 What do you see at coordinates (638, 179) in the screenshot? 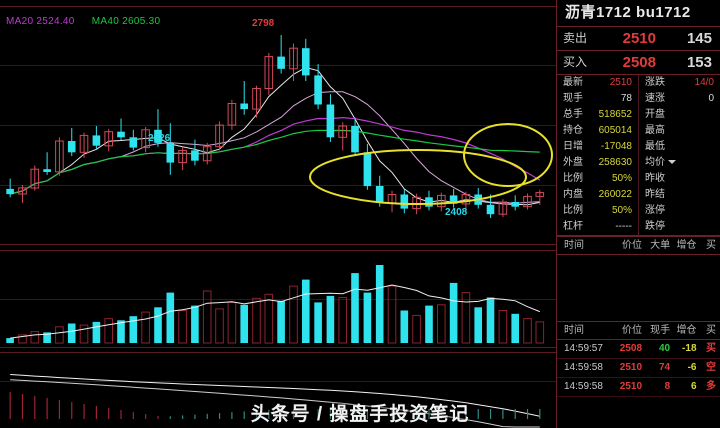
I see `stat-row: 比例 50% 昨收` at bounding box center [638, 179].